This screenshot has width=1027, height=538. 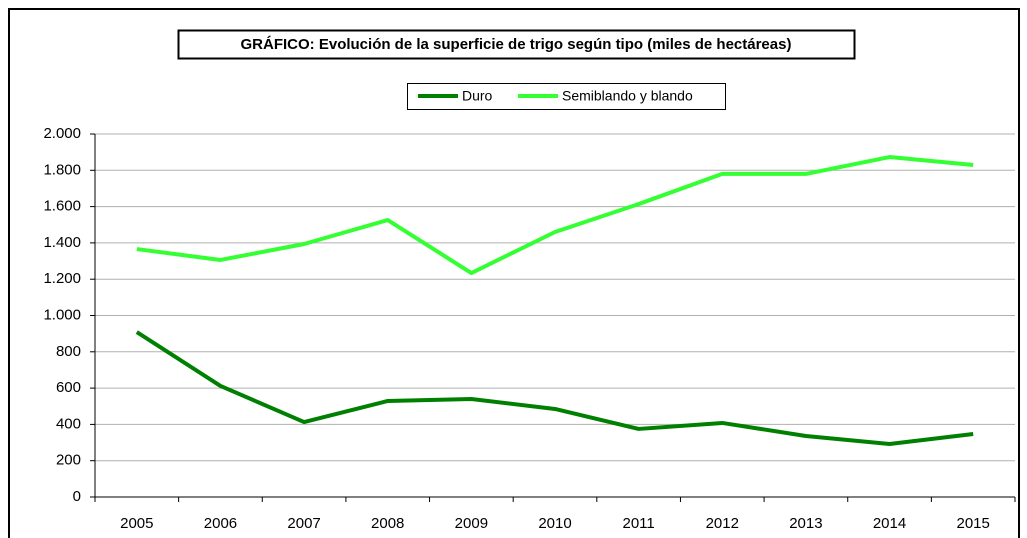 What do you see at coordinates (722, 523) in the screenshot?
I see `x-tick-label: 2012` at bounding box center [722, 523].